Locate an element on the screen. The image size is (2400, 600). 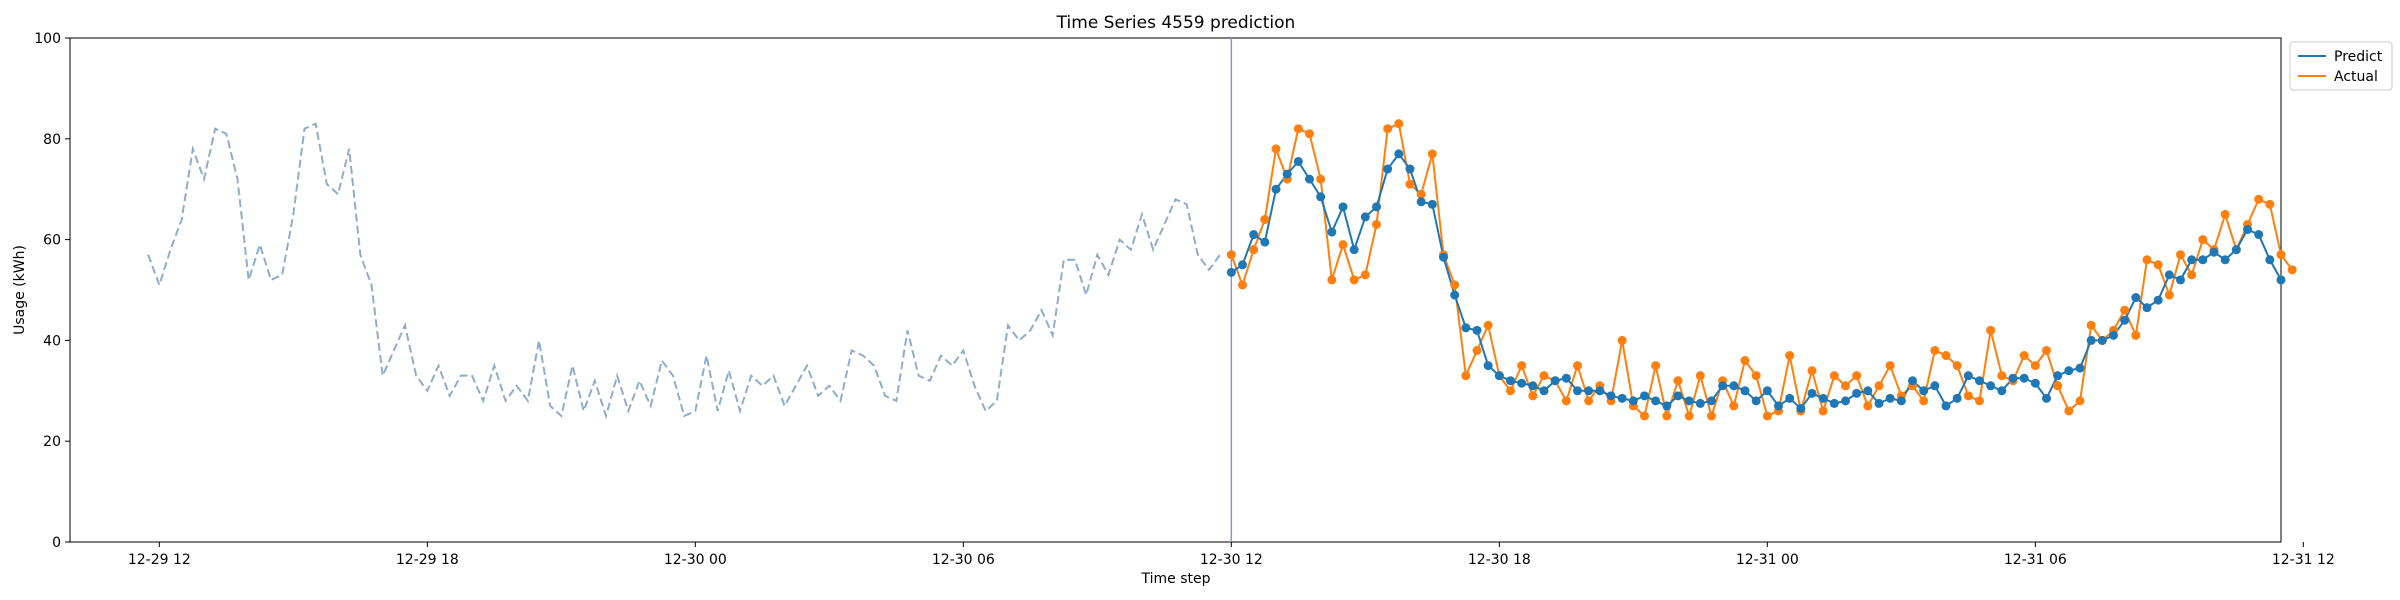
x-tick-label: 12-29 12 is located at coordinates (159, 560).